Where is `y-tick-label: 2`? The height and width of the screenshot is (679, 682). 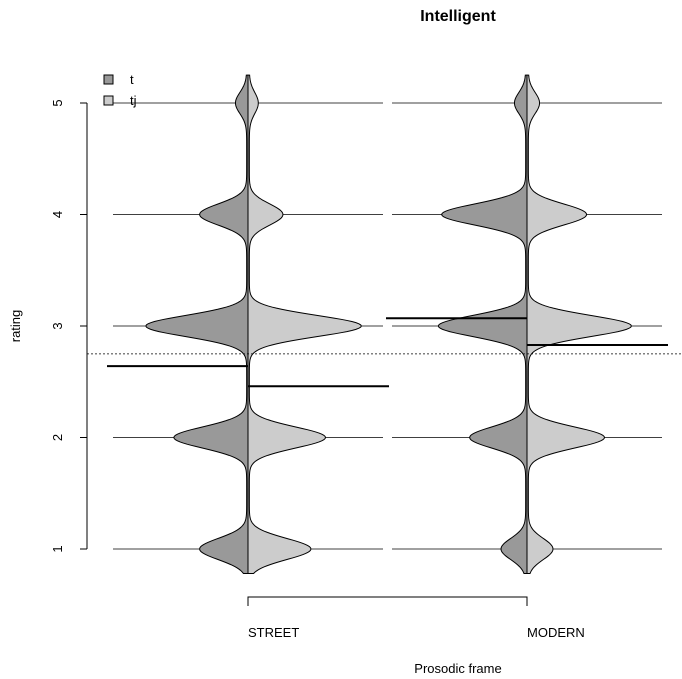 y-tick-label: 2 is located at coordinates (57, 437).